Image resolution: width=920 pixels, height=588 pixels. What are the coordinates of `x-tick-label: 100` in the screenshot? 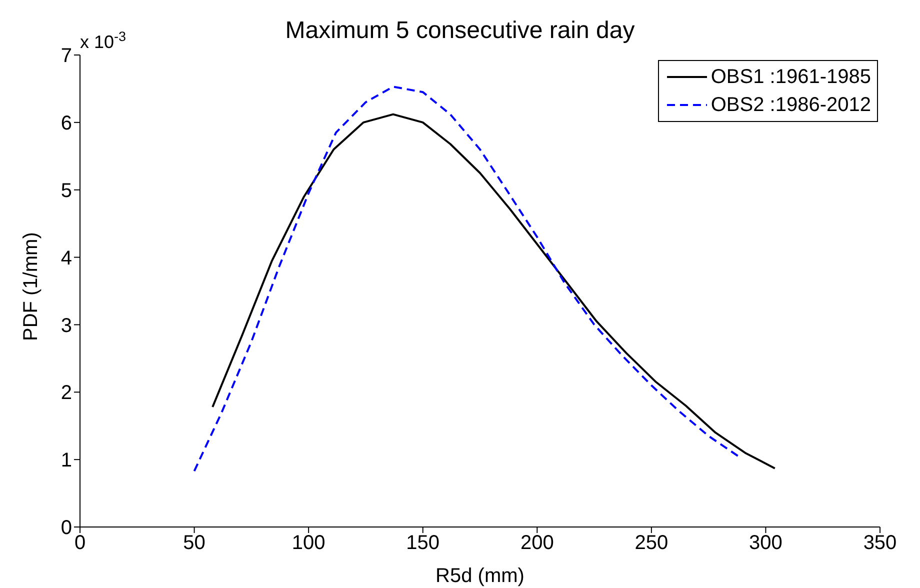 It's located at (309, 543).